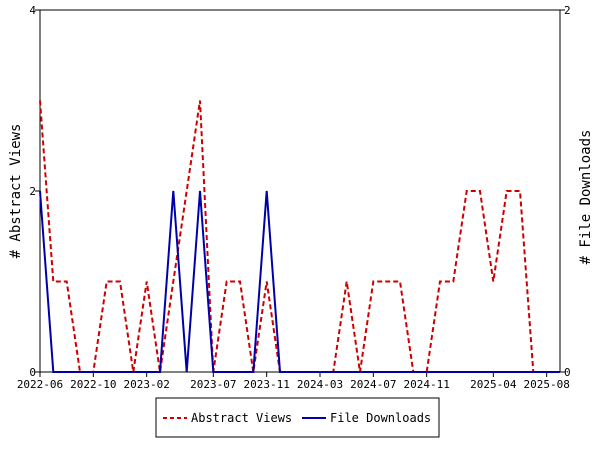 Image resolution: width=600 pixels, height=450 pixels. I want to click on x-tick-label: 2022-06, so click(40, 384).